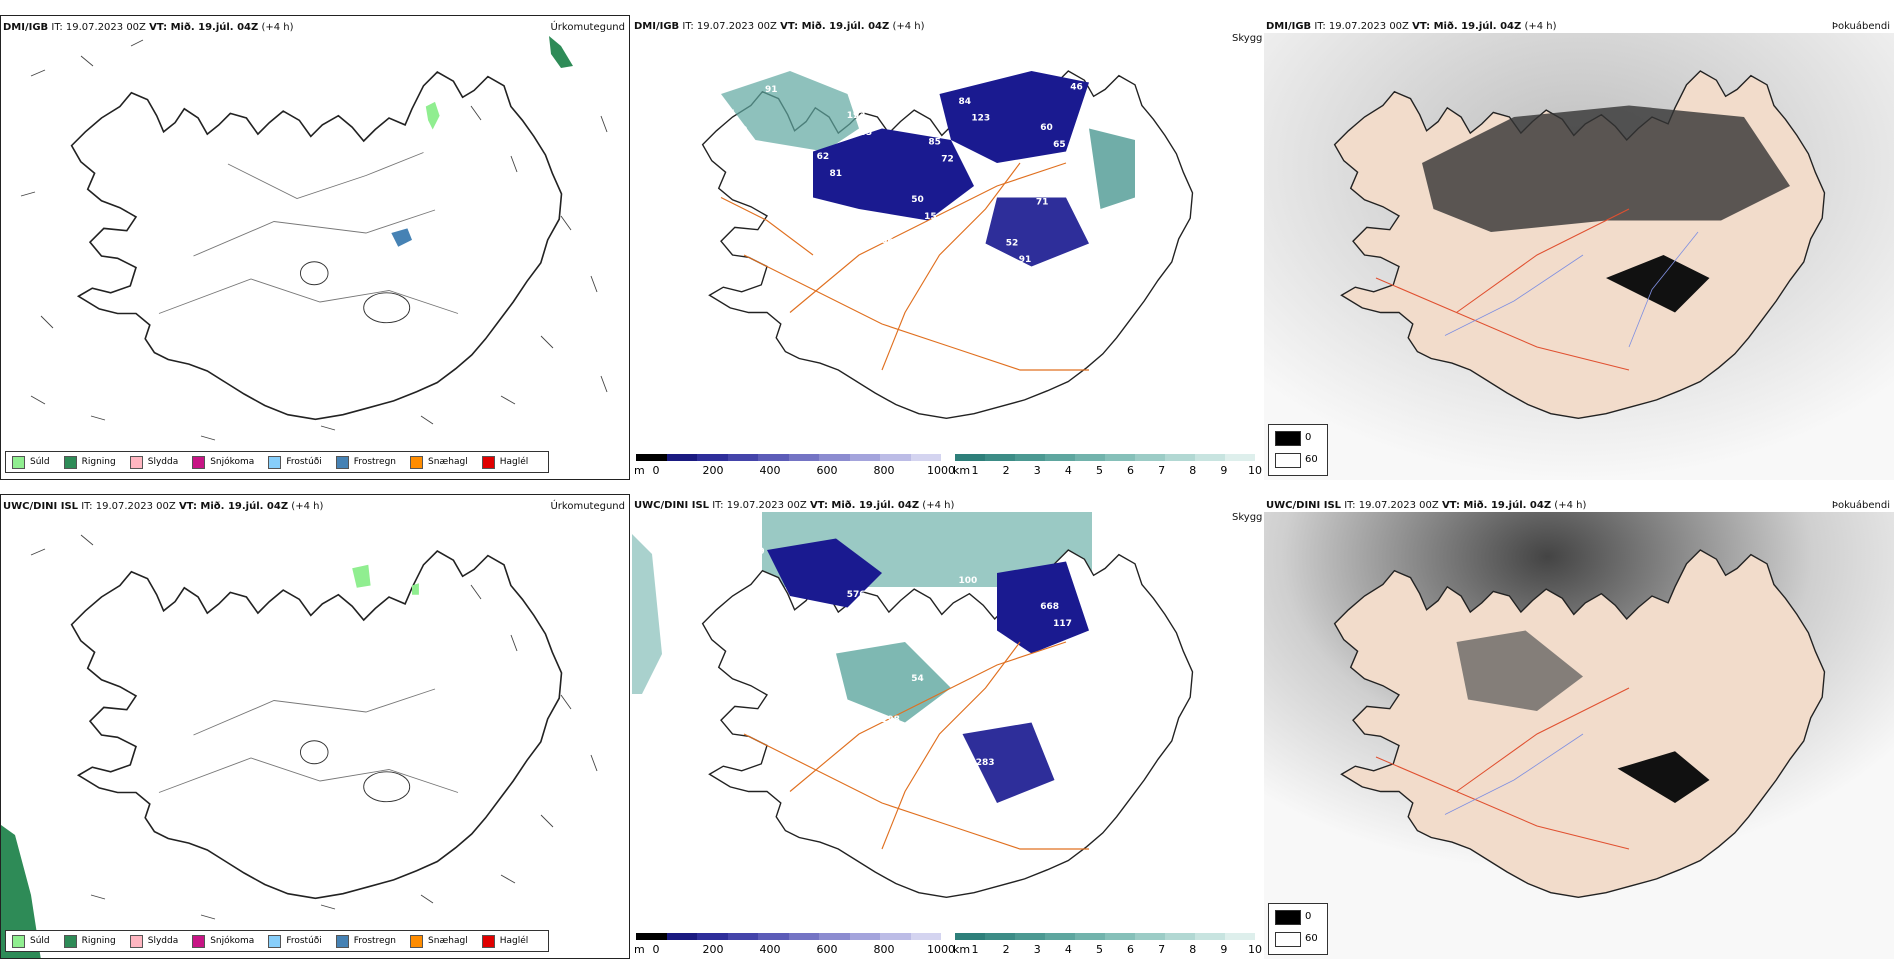 The width and height of the screenshot is (1900, 959). I want to click on legend-item-5: Frostregn, so click(365, 462).